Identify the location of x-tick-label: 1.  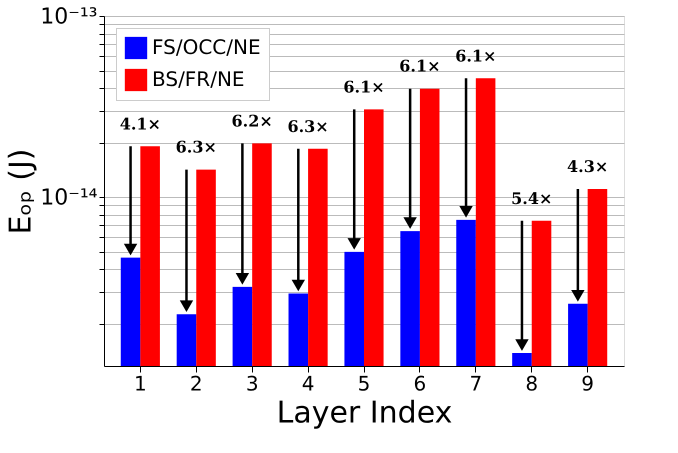
(140, 384).